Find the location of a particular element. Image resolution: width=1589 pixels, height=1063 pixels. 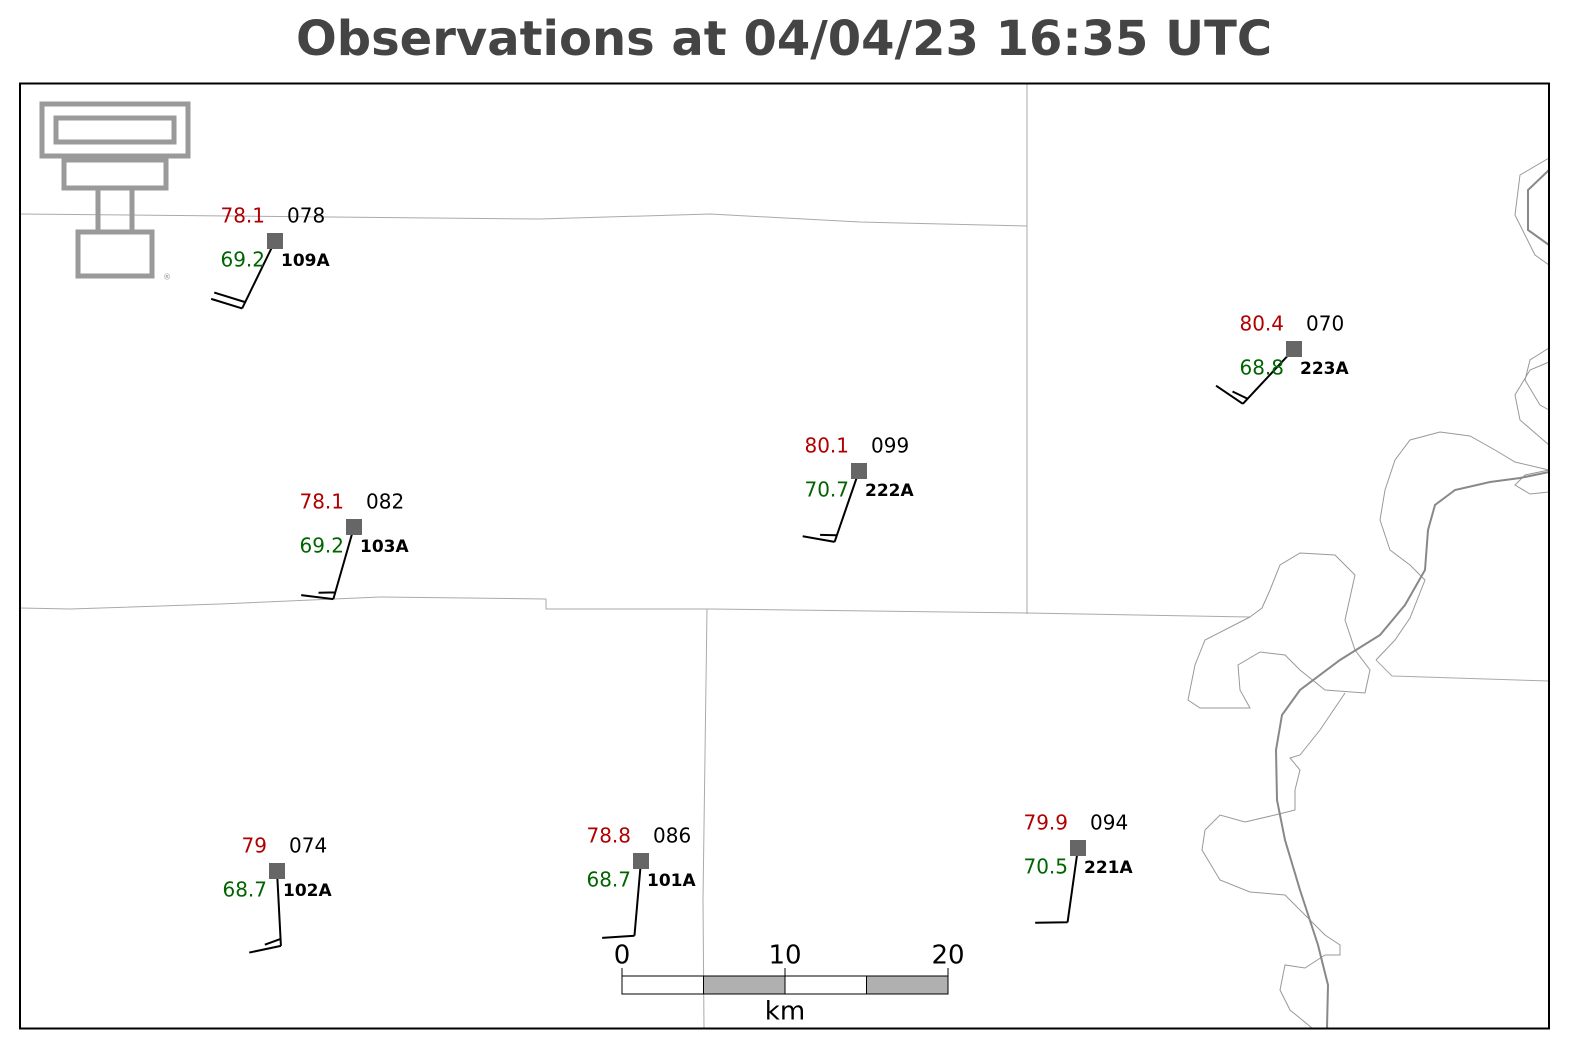

title: Observations at 04/04/23 16:35 UTC is located at coordinates (784, 39).